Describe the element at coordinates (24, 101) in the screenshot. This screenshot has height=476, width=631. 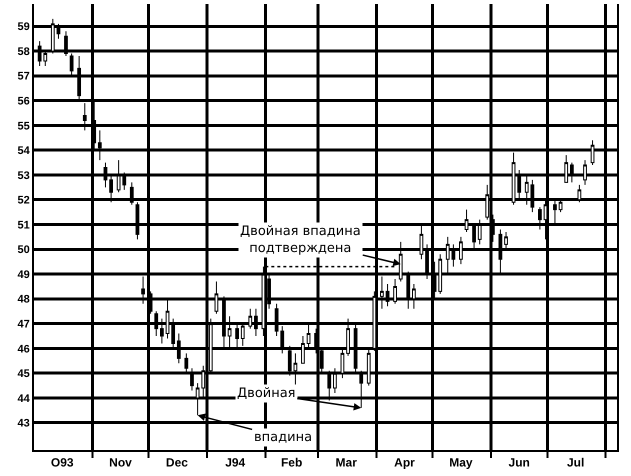
I see `y-tick-label: 56` at that location.